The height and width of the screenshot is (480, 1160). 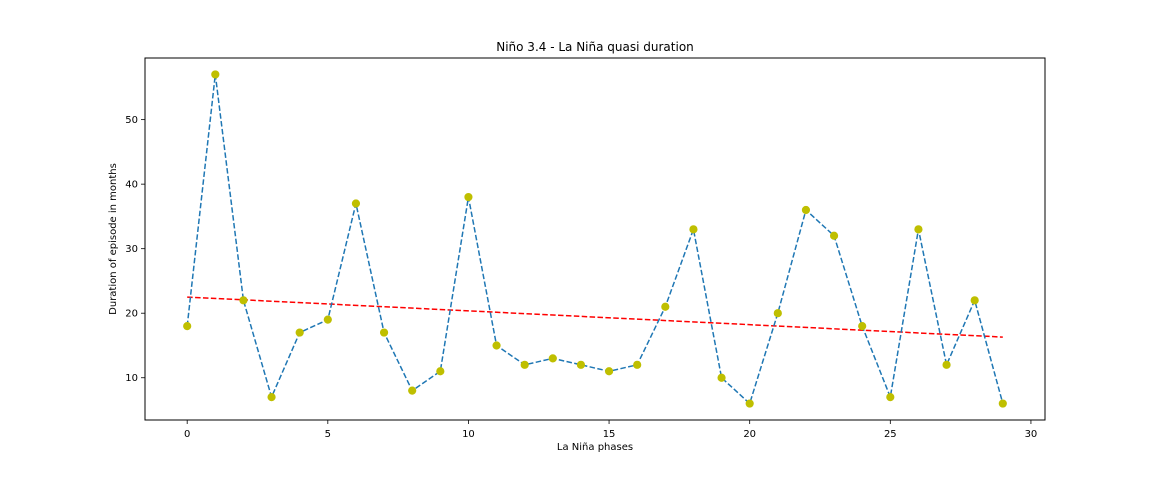 I want to click on x-axis-ticks: 0 5 10 15 20 25 30, so click(x=610, y=430).